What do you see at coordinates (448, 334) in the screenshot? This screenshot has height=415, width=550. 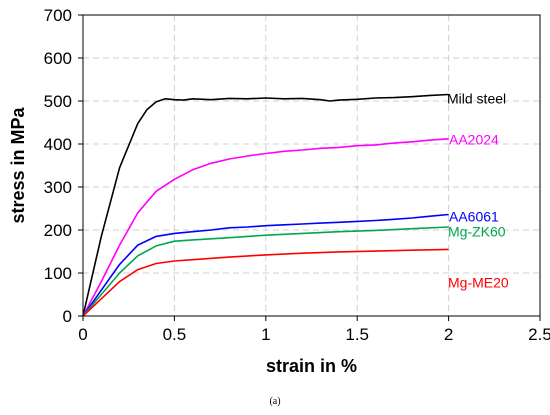 I see `x-tick-label: 2` at bounding box center [448, 334].